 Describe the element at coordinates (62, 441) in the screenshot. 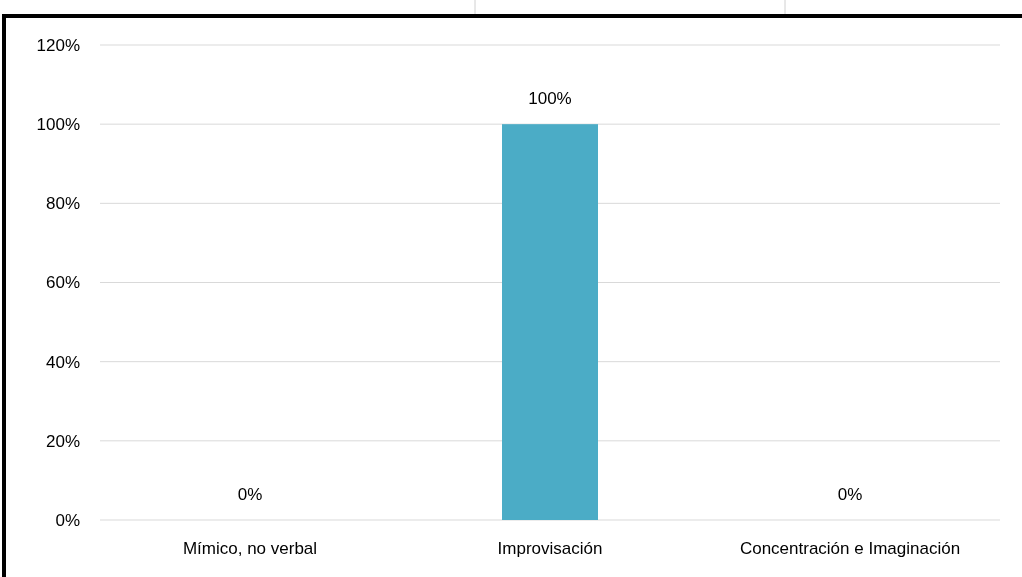

I see `y-tick-label: 20%` at that location.